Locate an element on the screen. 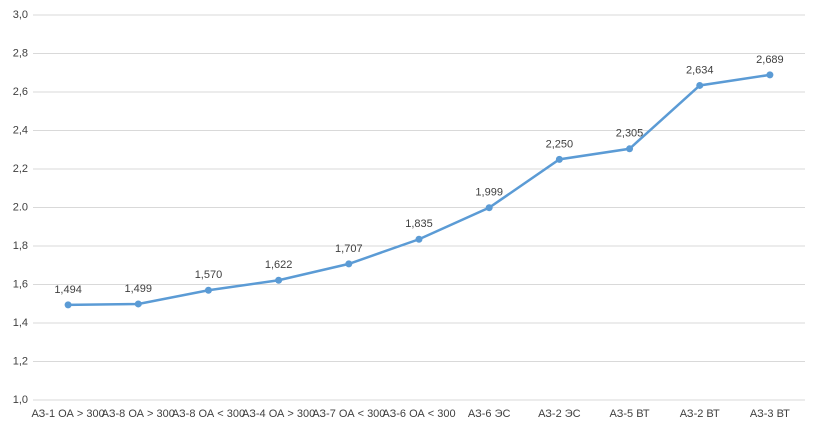  y-tick-label: 2,4 is located at coordinates (20, 130).